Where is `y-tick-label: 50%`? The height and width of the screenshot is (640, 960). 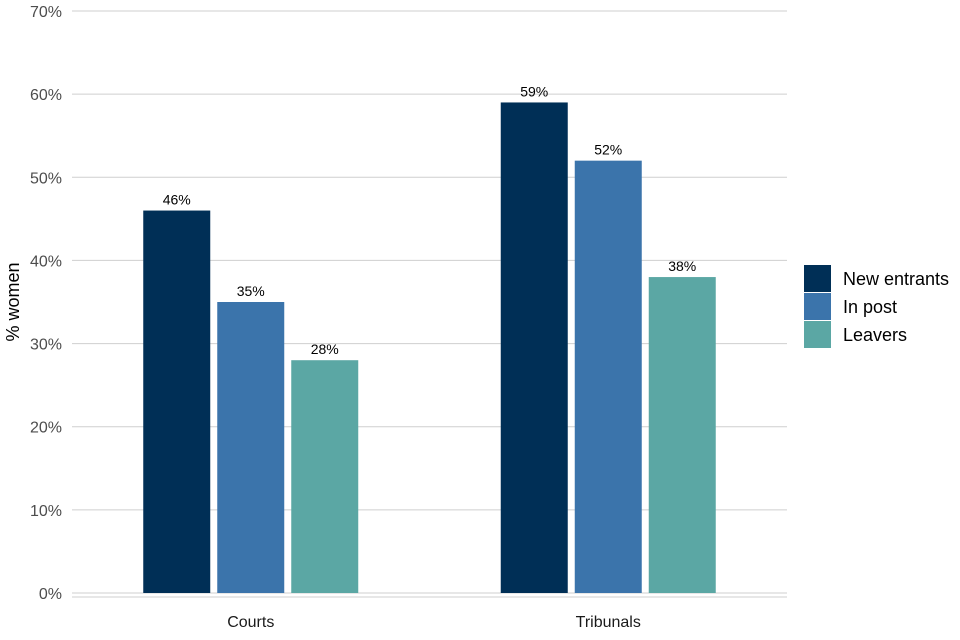
y-tick-label: 50% is located at coordinates (46, 178).